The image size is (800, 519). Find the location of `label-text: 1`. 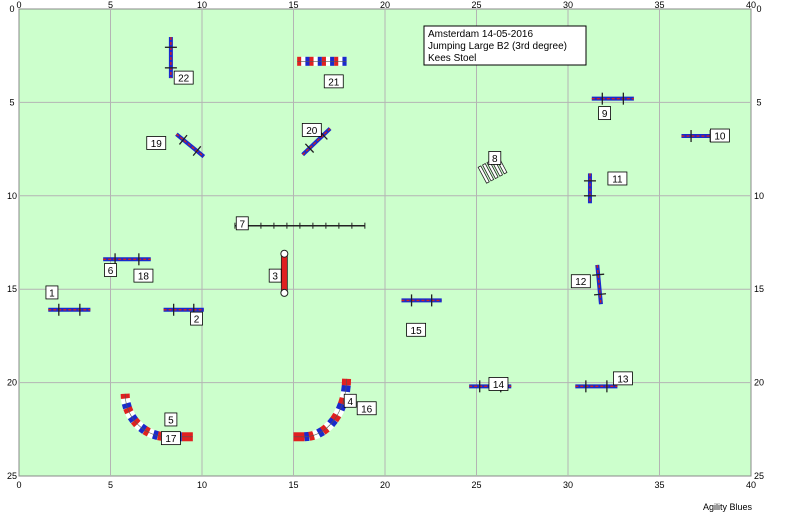

label-text: 1 is located at coordinates (52, 293).